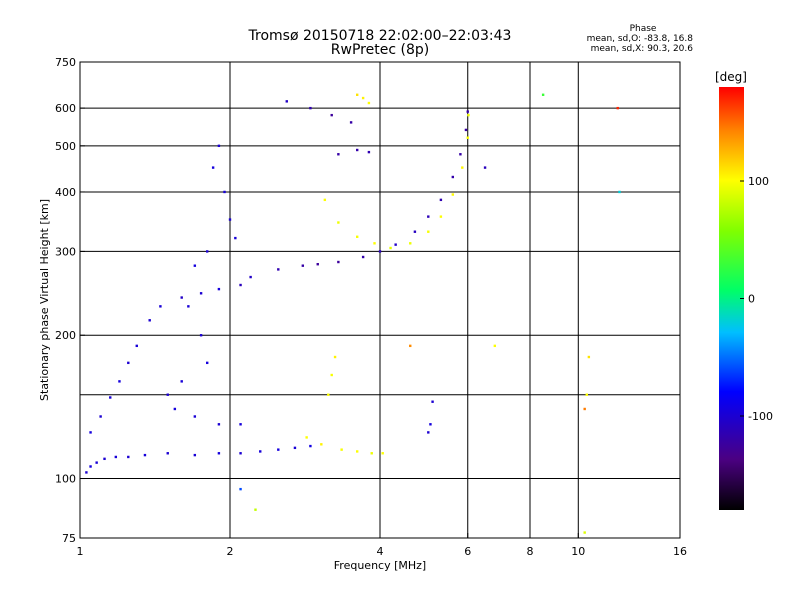  What do you see at coordinates (731, 298) in the screenshot?
I see `colorbar-gradient` at bounding box center [731, 298].